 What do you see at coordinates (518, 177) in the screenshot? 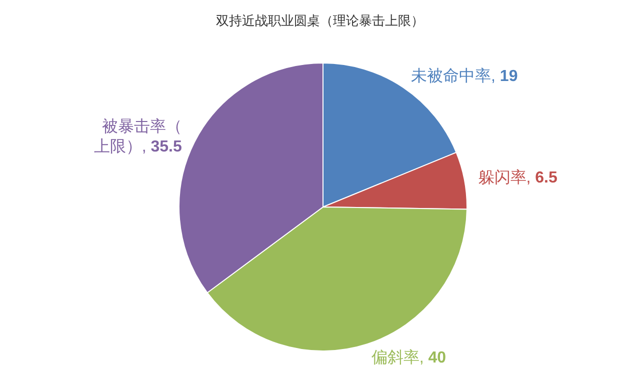
I see `slice-label: 躲闪率, 6.5` at bounding box center [518, 177].